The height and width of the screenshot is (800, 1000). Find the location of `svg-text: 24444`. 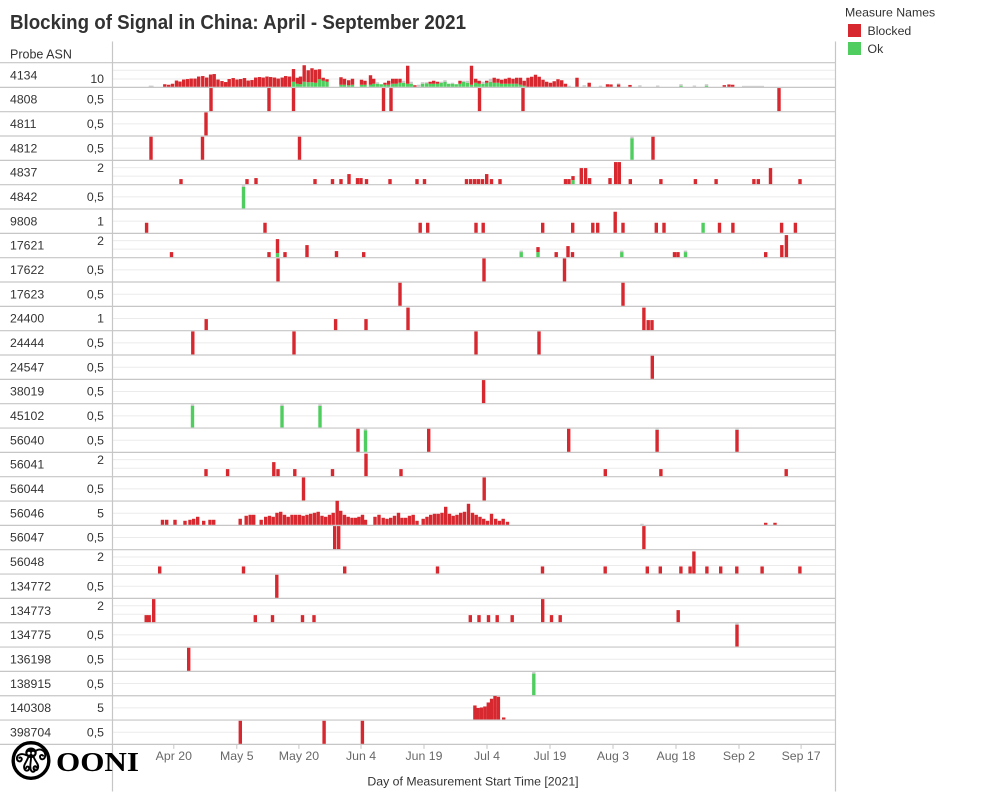

svg-text: 24444 is located at coordinates (27, 343).